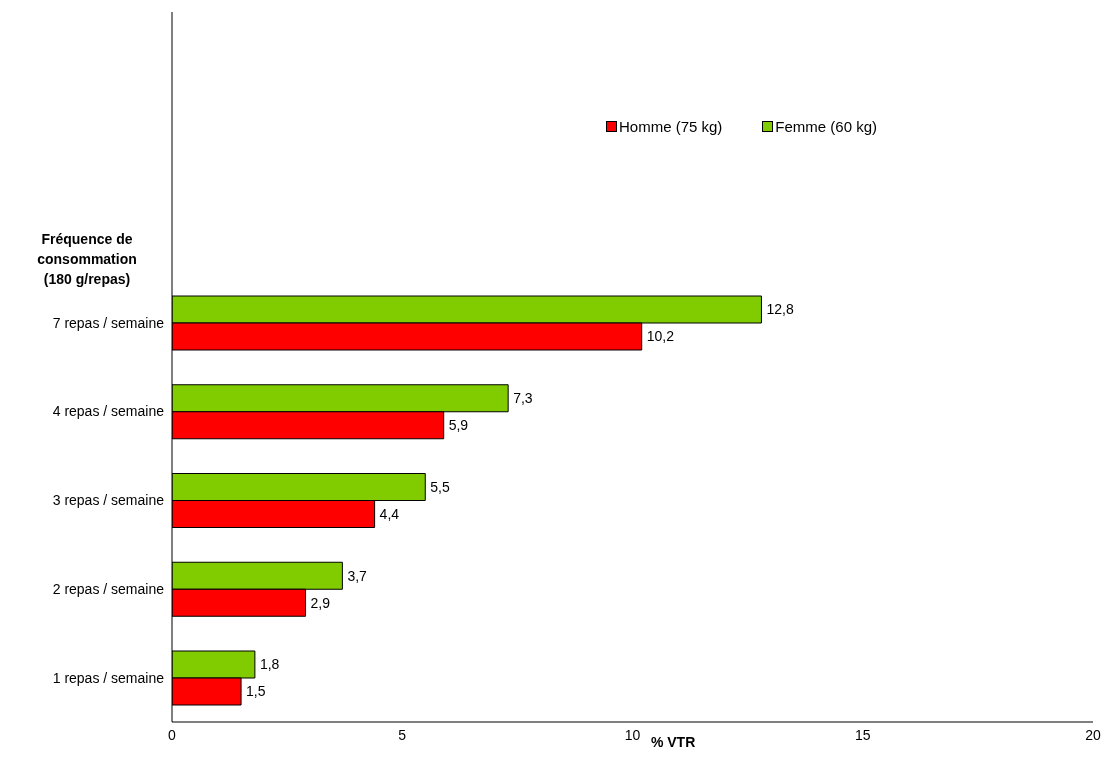  Describe the element at coordinates (826, 126) in the screenshot. I see `legend-label: Femme (60 kg)` at that location.